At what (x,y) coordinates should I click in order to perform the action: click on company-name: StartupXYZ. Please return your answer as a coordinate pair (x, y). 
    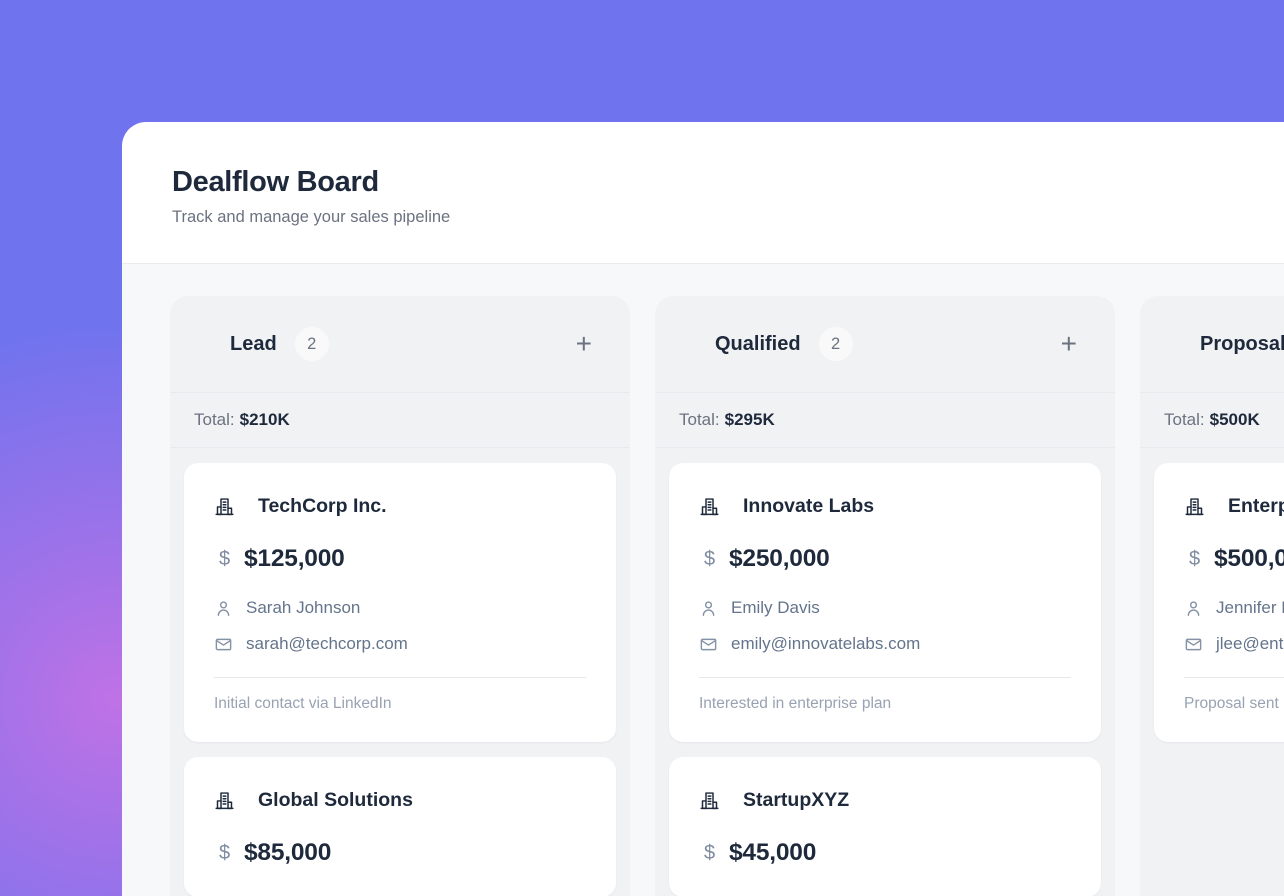
    Looking at the image, I should click on (796, 800).